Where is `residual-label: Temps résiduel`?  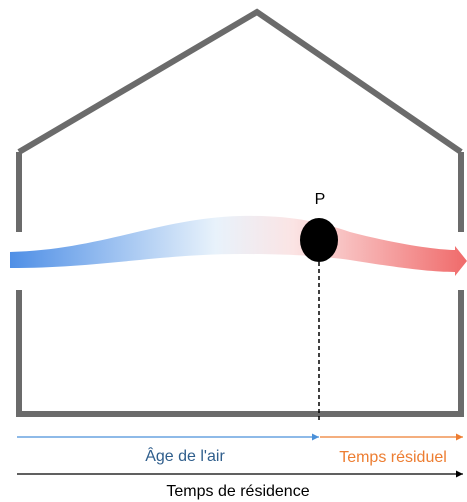 residual-label: Temps résiduel is located at coordinates (393, 457).